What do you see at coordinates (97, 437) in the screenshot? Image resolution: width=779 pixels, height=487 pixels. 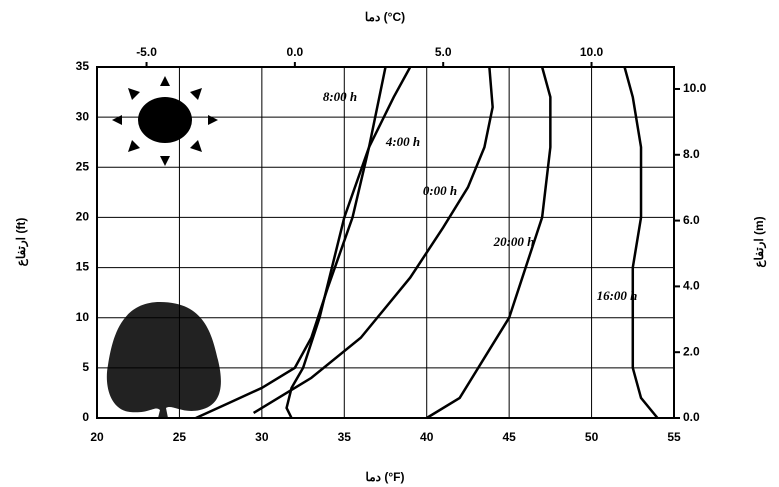 I see `x-tick-label: 20` at bounding box center [97, 437].